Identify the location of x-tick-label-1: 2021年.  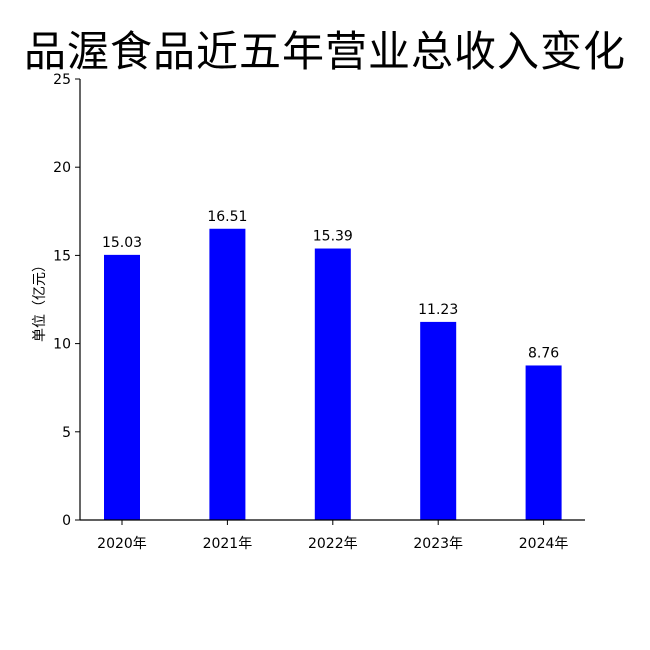
(228, 544).